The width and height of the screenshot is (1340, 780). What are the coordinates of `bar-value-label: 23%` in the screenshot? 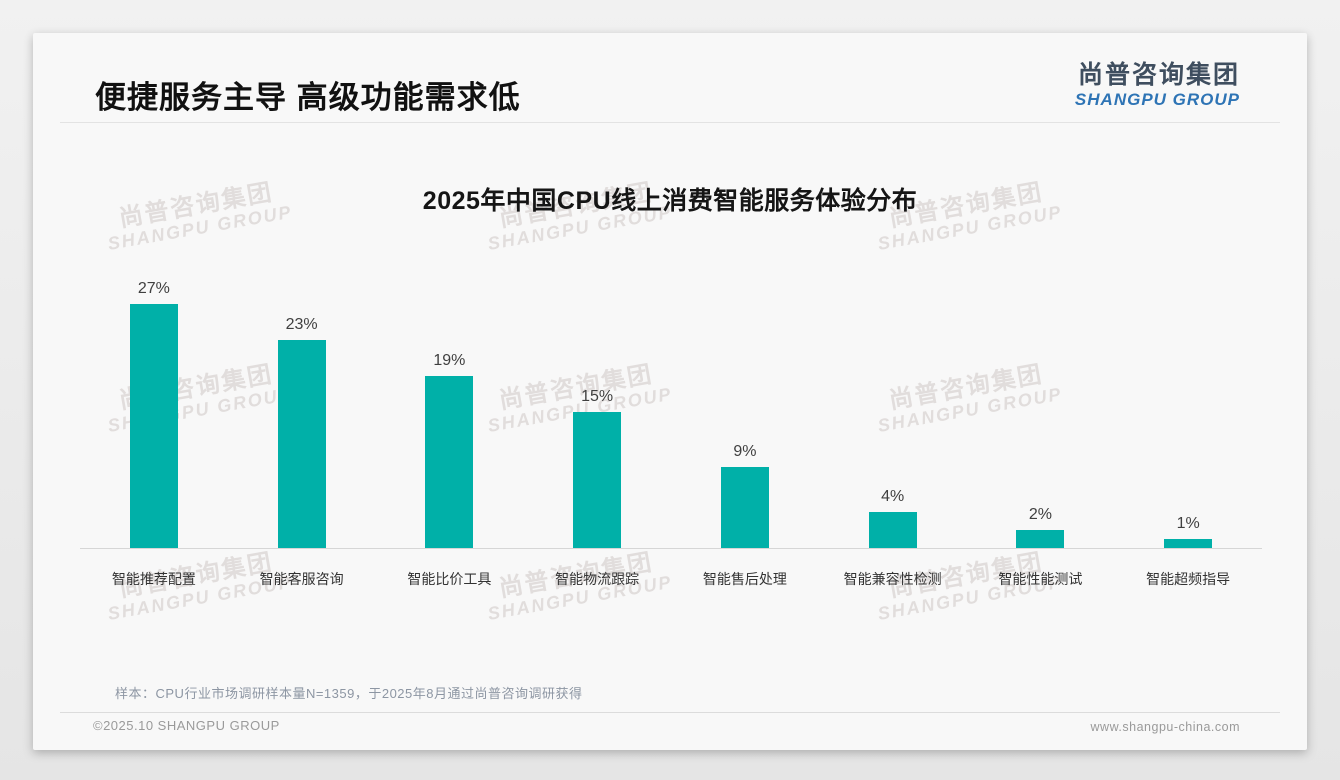 It's located at (301, 324).